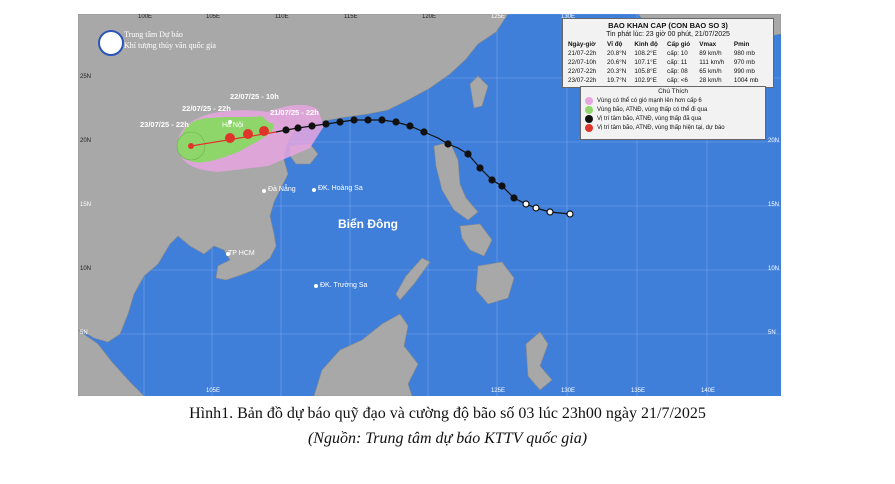  What do you see at coordinates (589, 101) in the screenshot?
I see `legend-swatch-pink` at bounding box center [589, 101].